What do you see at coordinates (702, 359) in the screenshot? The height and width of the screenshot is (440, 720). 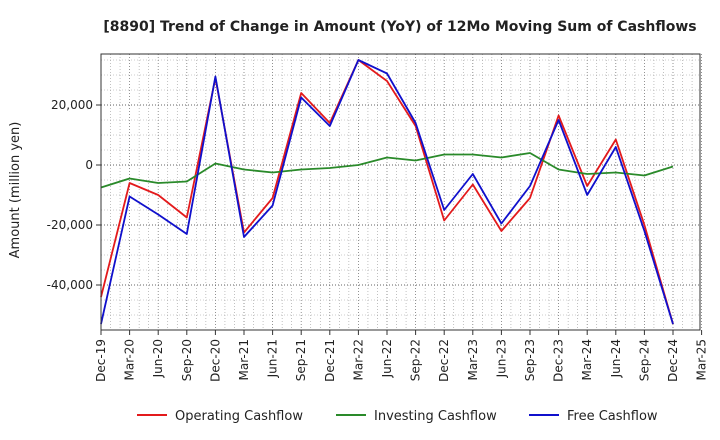 I see `x-tick-label: Mar-25` at bounding box center [702, 359].